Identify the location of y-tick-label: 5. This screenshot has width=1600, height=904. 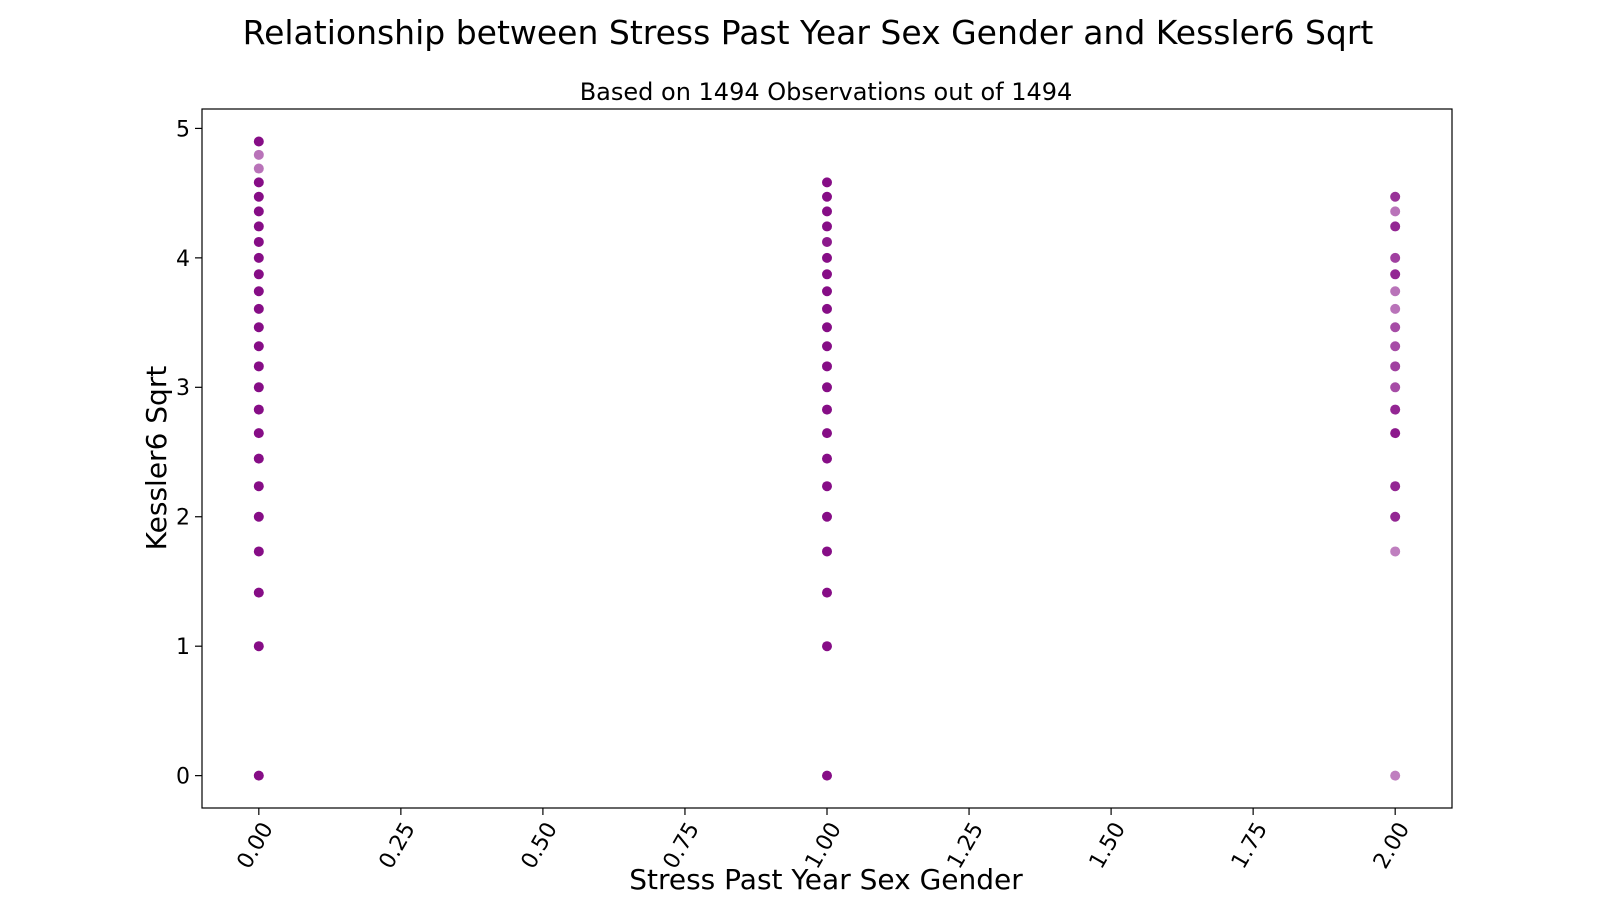
(183, 129).